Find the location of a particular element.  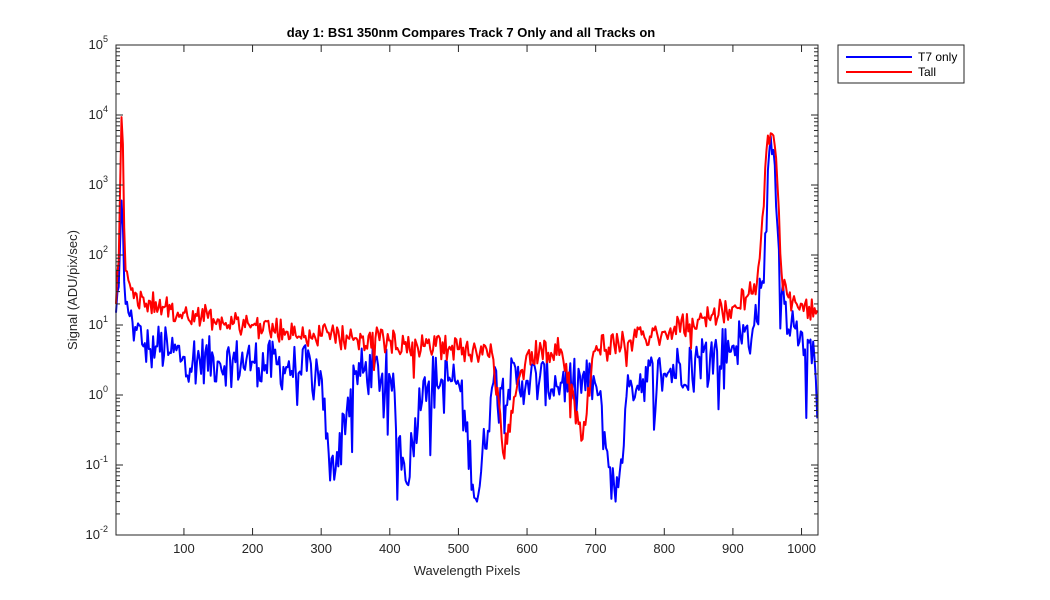

x-tick-label: 600 is located at coordinates (527, 548).